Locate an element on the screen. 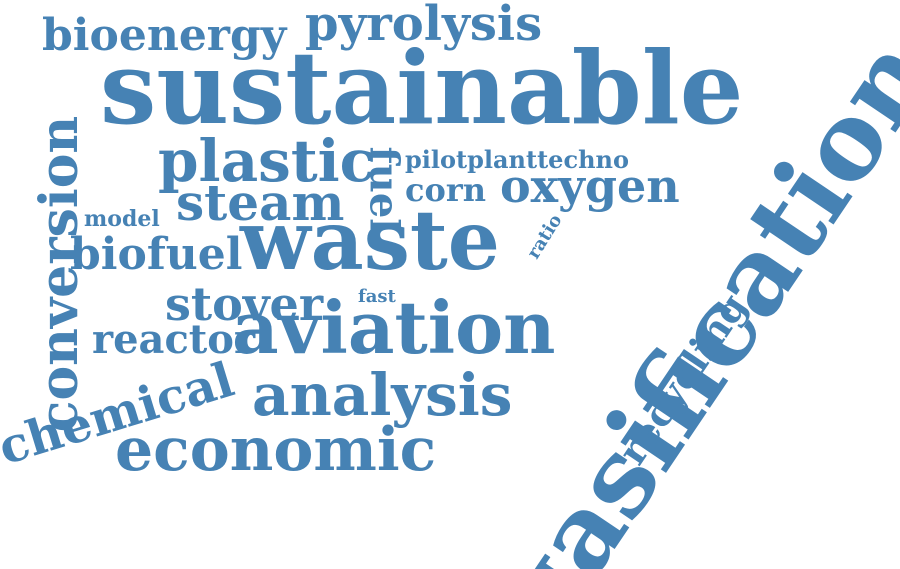 The width and height of the screenshot is (900, 569). word-stover: stover is located at coordinates (244, 304).